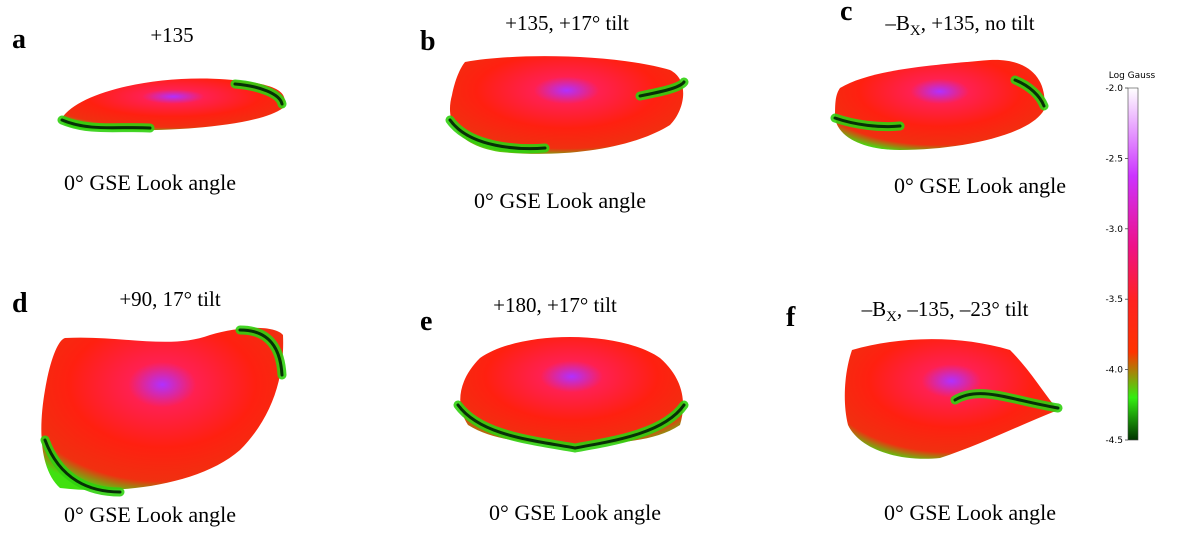 Image resolution: width=1182 pixels, height=534 pixels. Describe the element at coordinates (428, 41) in the screenshot. I see `panel-label: b` at that location.